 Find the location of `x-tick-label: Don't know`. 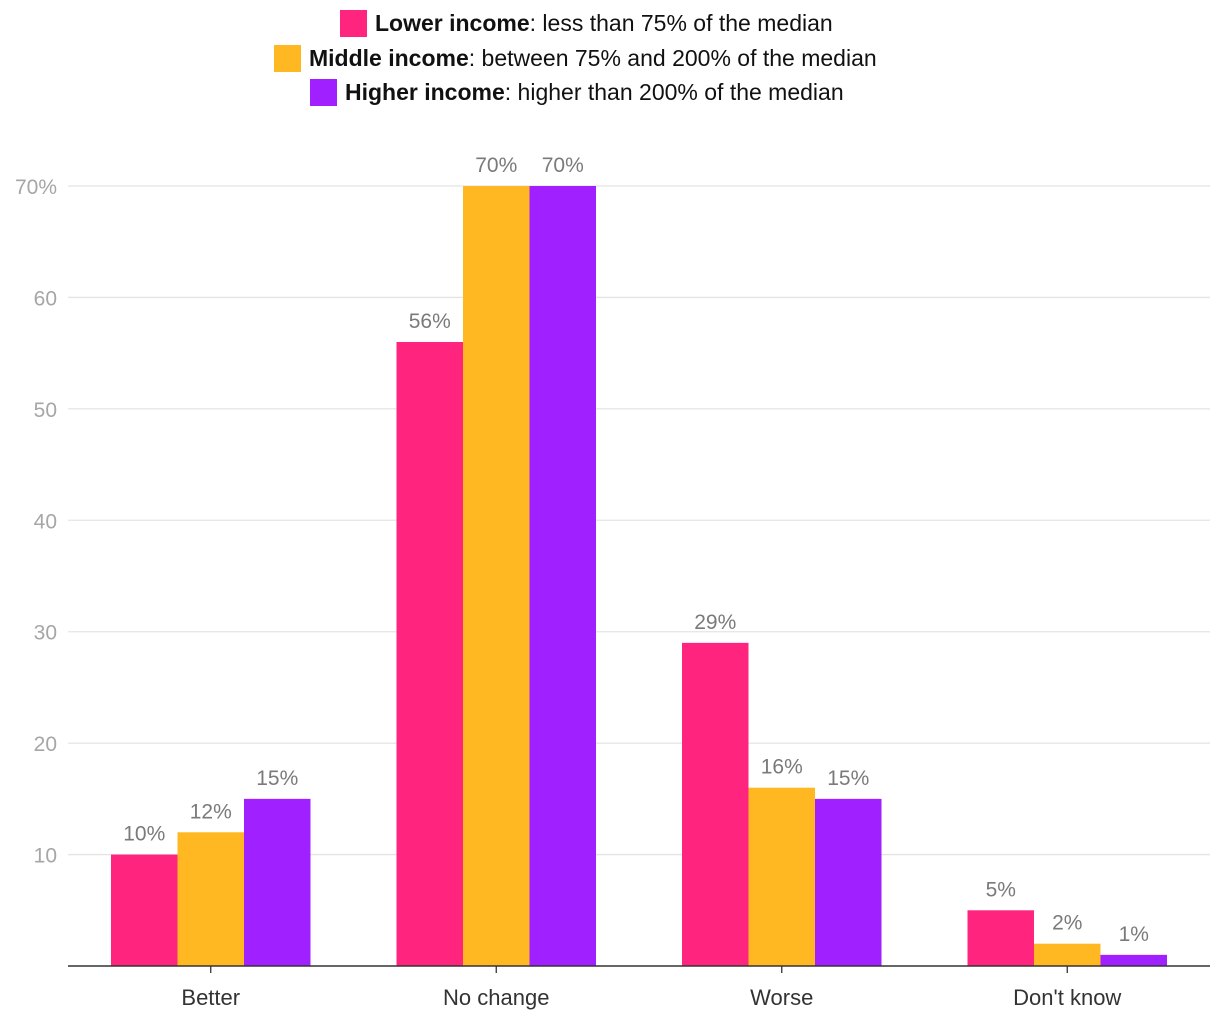

x-tick-label: Don't know is located at coordinates (1067, 997).